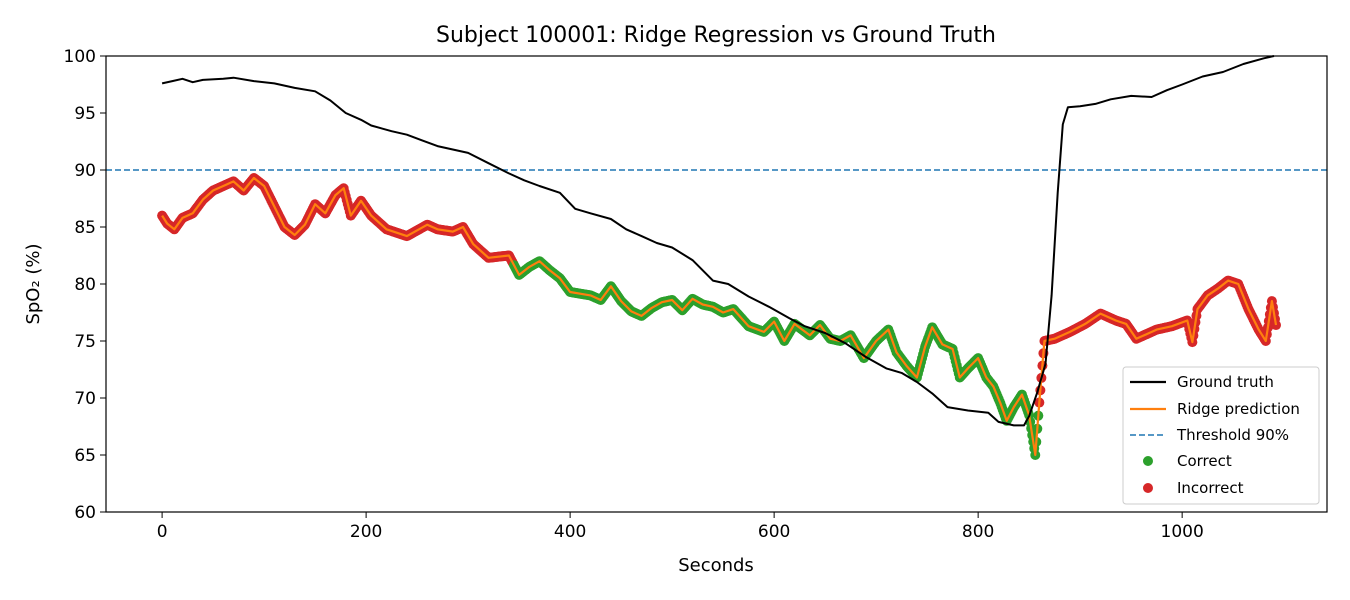  Describe the element at coordinates (978, 532) in the screenshot. I see `x-tick-label: 800` at that location.